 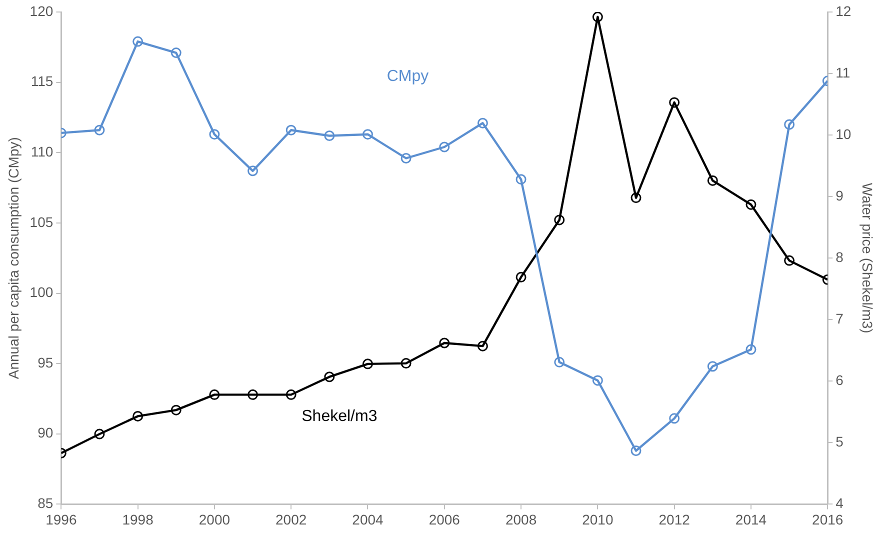 I want to click on y-tick-label: 115, so click(x=42, y=81).